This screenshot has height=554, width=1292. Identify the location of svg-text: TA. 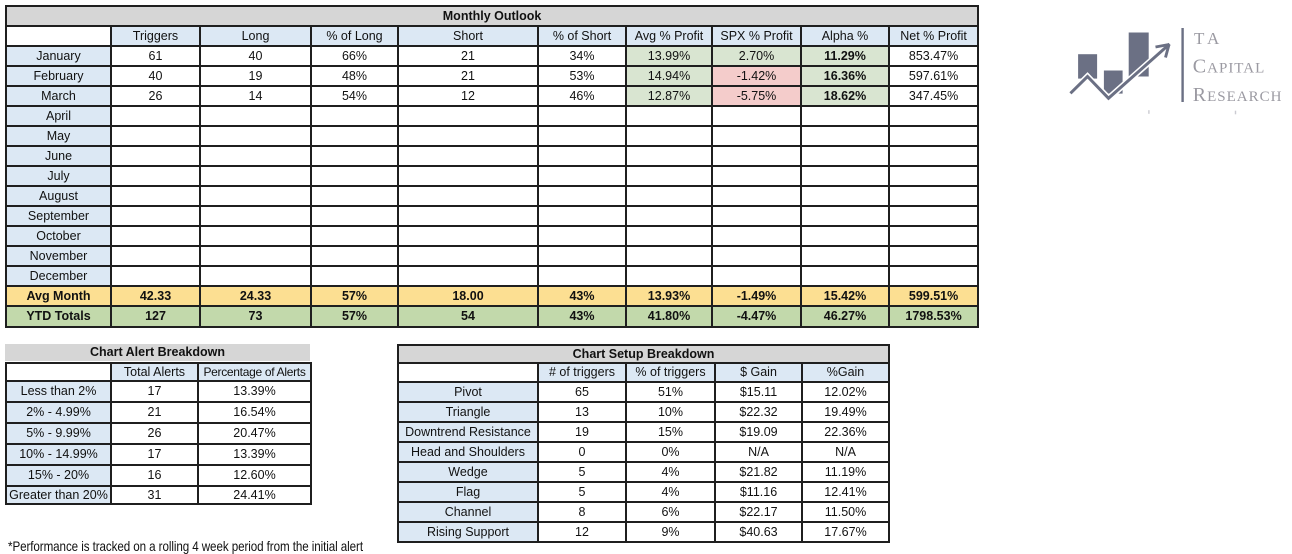
(1208, 38).